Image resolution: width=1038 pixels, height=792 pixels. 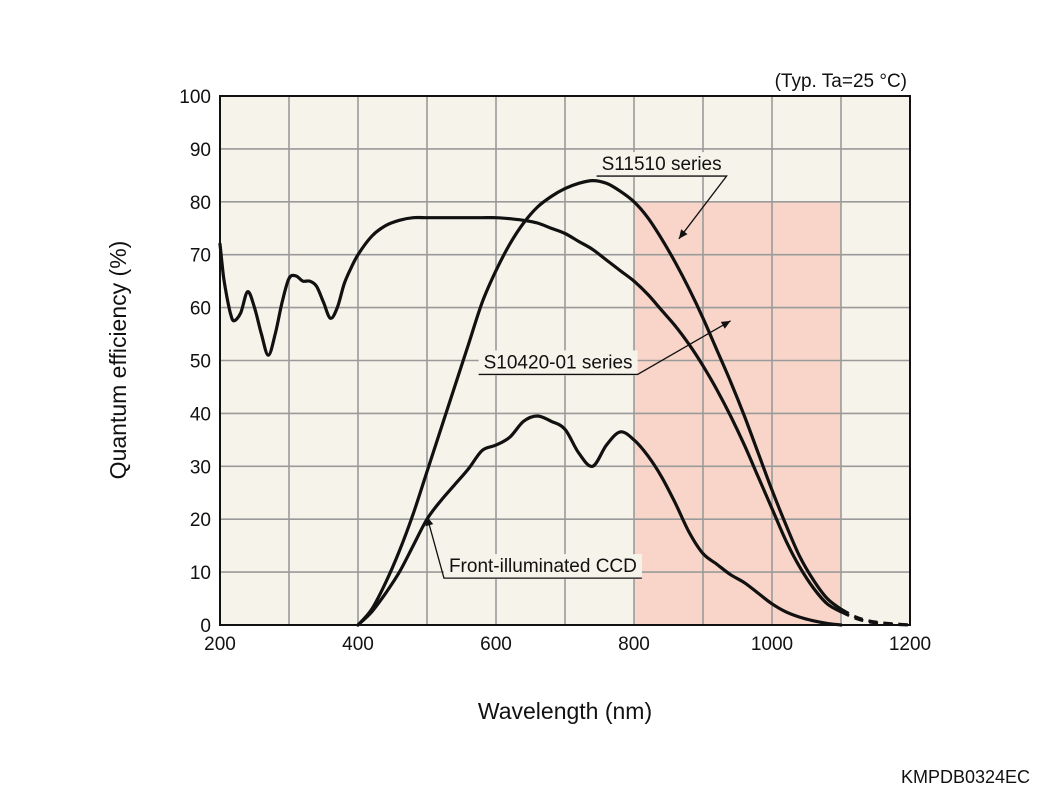 I want to click on y-tick-label: 60, so click(x=200, y=309).